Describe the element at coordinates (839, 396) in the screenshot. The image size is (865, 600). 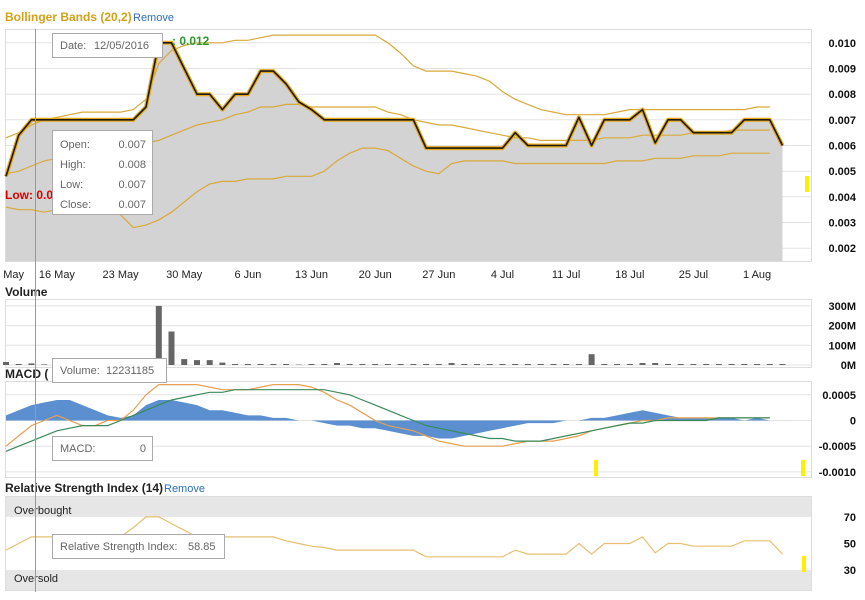
I see `macd-y-tick-label: 0.0005` at that location.